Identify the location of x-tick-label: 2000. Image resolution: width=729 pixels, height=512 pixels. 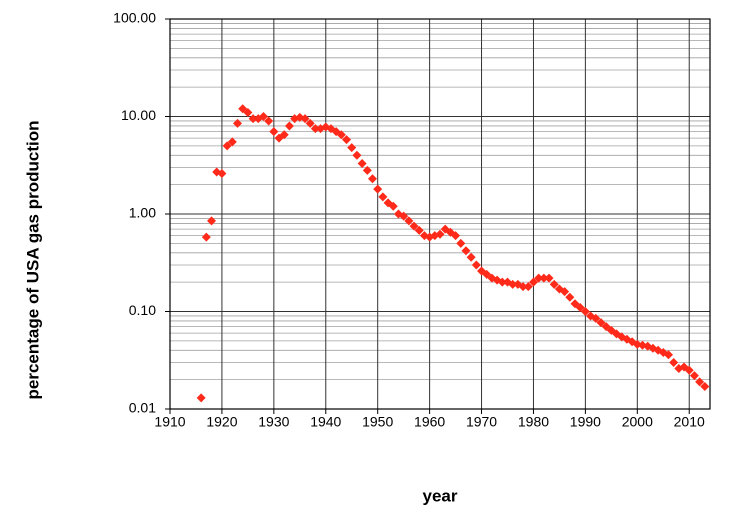
(637, 422).